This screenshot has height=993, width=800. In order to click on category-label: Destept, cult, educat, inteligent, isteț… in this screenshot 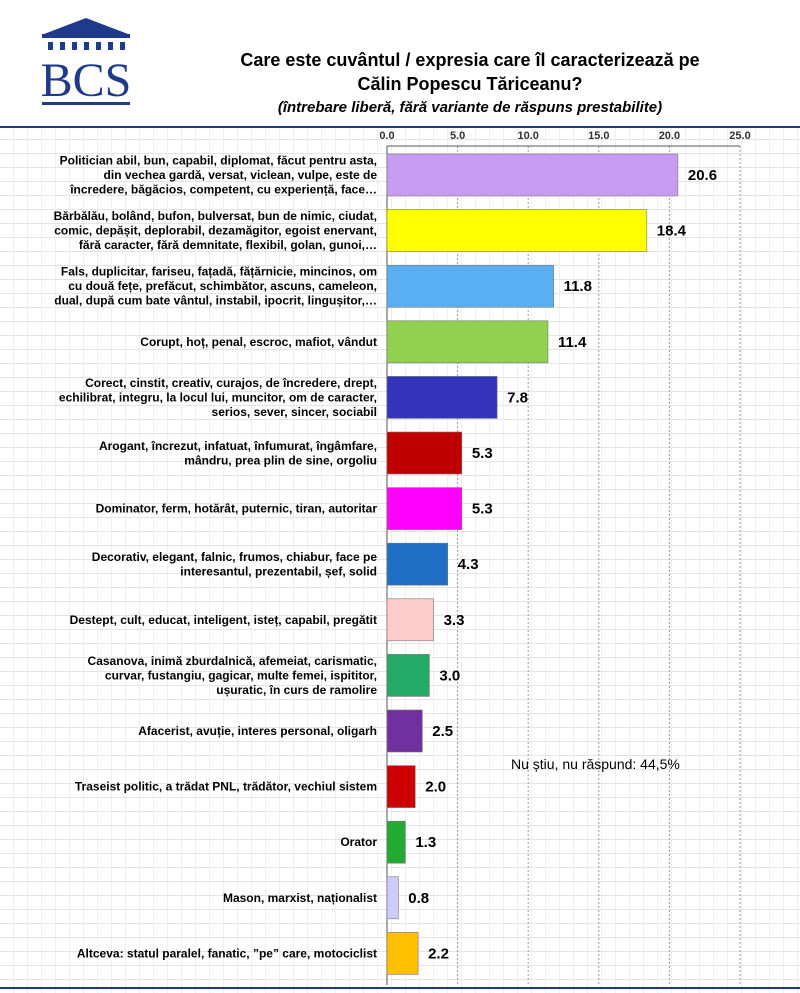, I will do `click(223, 620)`.